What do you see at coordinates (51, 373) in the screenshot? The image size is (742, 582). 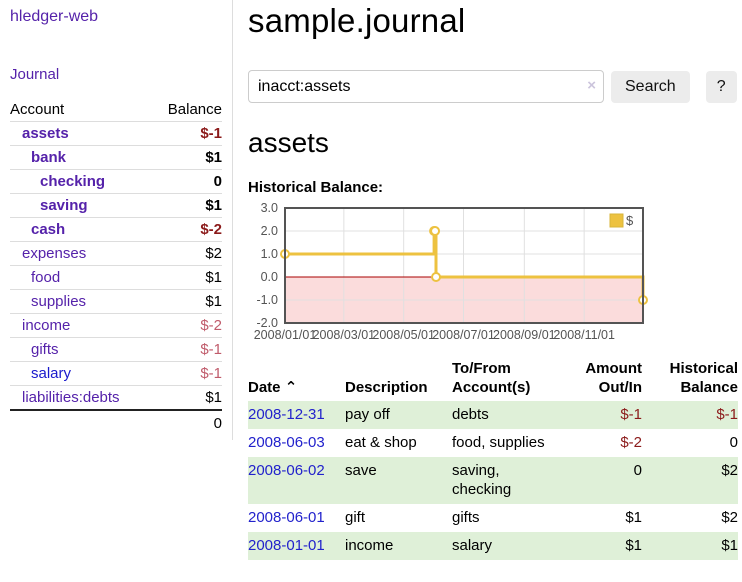 I see `sidebar-account-salary: salary` at bounding box center [51, 373].